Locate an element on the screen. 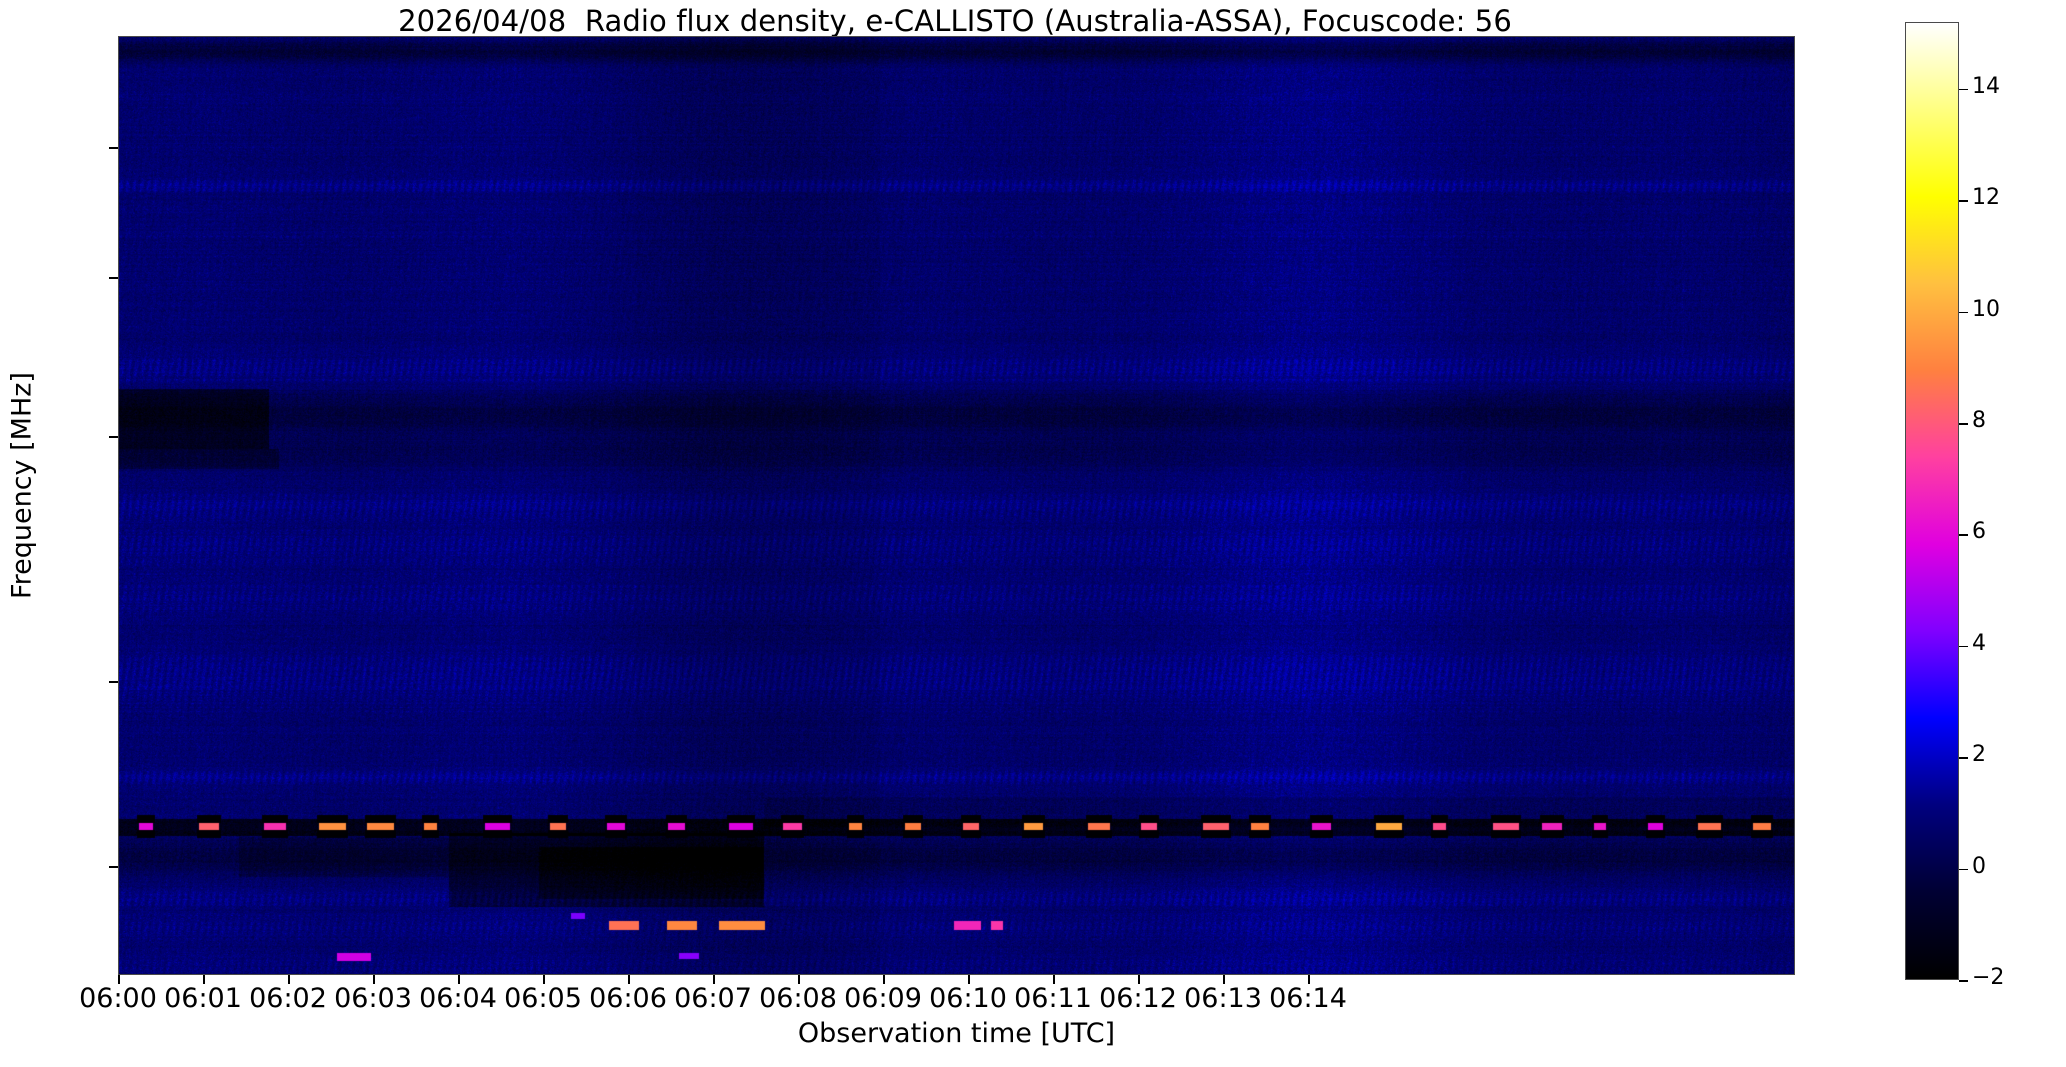 The image size is (2066, 1067). colorbar-tick-label: 4 is located at coordinates (1979, 643).